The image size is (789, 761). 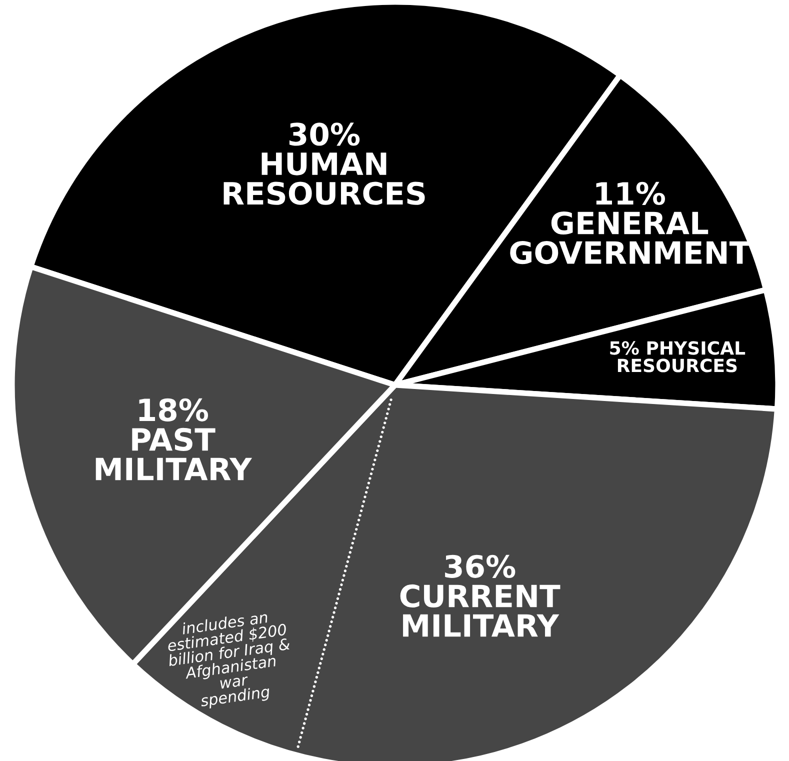 What do you see at coordinates (229, 660) in the screenshot?
I see `text: includes an estimated $200 billion for Iraq & Afghanistan war spending` at bounding box center [229, 660].